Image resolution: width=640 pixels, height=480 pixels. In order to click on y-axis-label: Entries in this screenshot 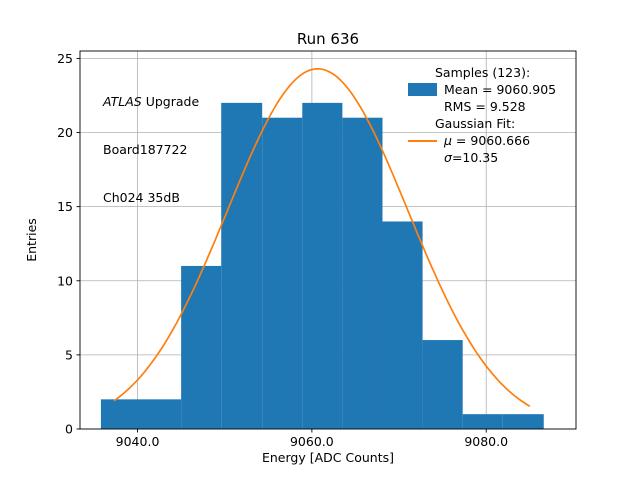, I will do `click(31, 240)`.